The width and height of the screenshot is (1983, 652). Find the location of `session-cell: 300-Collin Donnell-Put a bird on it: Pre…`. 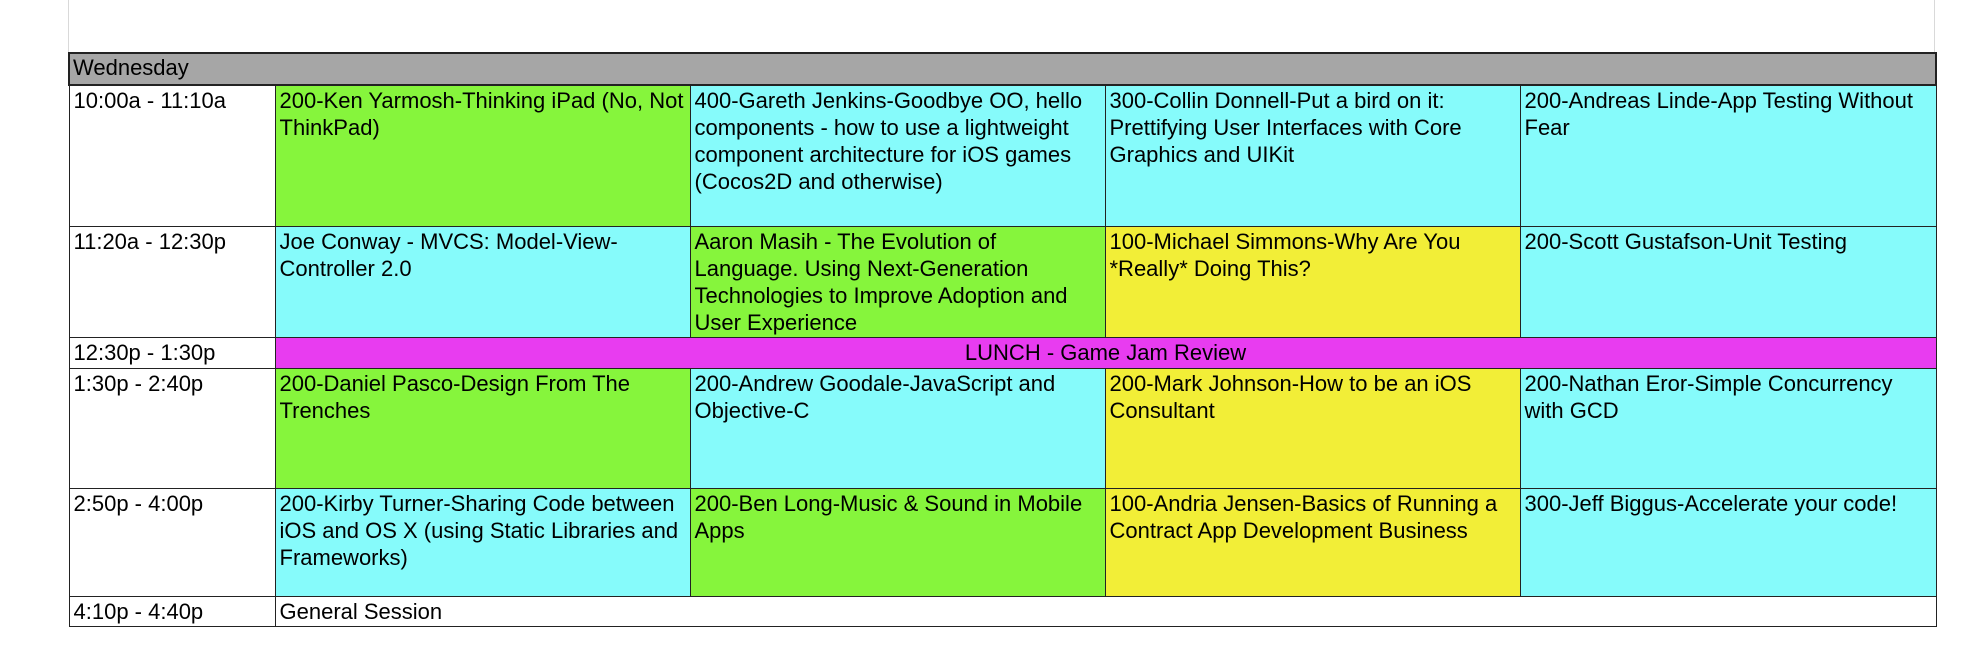

session-cell: 300-Collin Donnell-Put a bird on it: Pre… is located at coordinates (1312, 155).